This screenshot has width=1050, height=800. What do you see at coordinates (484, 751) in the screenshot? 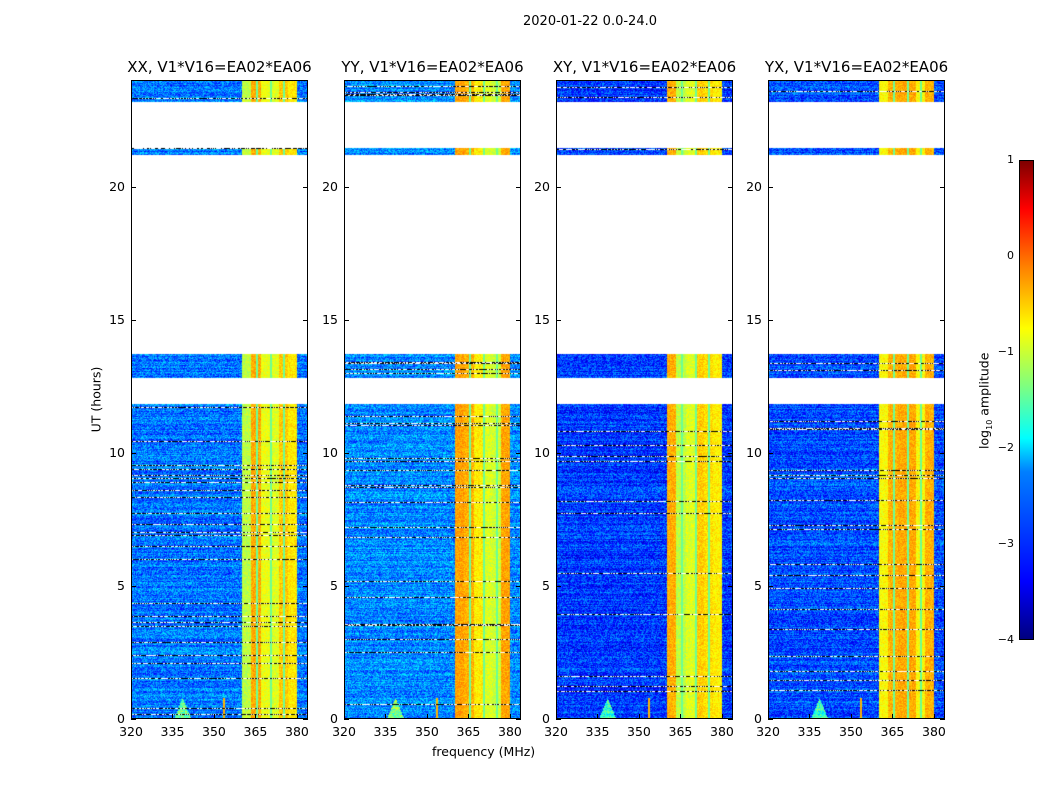
I see `x-axis-label: frequency (MHz)` at bounding box center [484, 751].